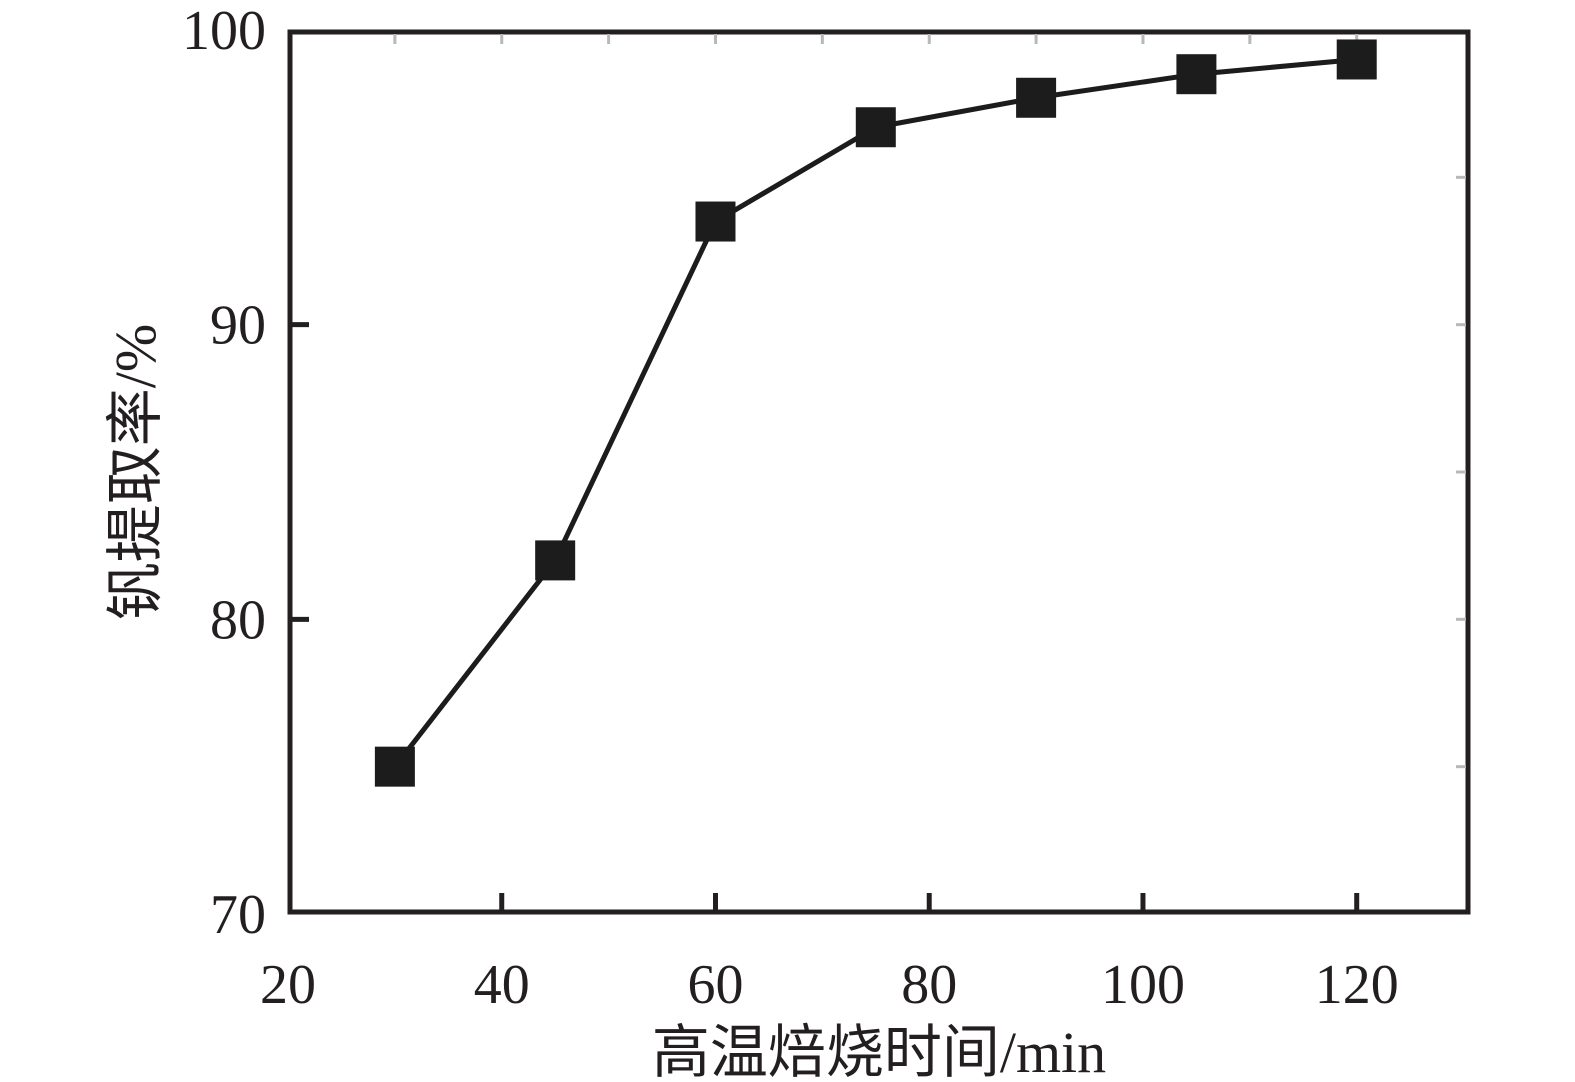  Describe the element at coordinates (879, 1051) in the screenshot. I see `x-axis-label: 高温焙烧时间/min` at that location.